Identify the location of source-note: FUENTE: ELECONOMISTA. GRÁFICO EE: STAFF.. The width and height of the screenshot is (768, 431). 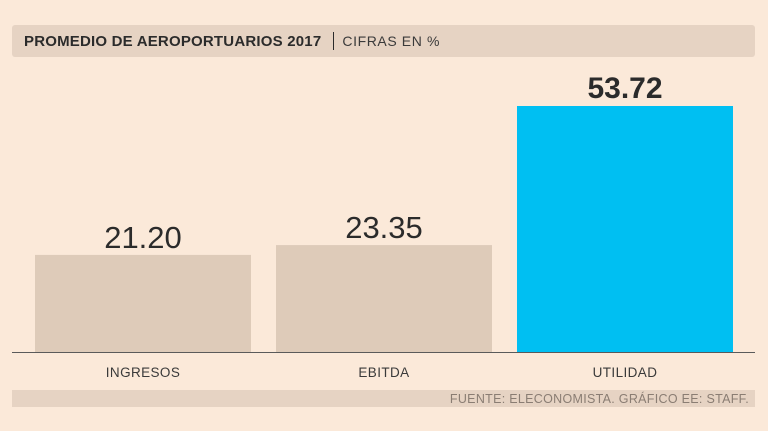
(599, 398).